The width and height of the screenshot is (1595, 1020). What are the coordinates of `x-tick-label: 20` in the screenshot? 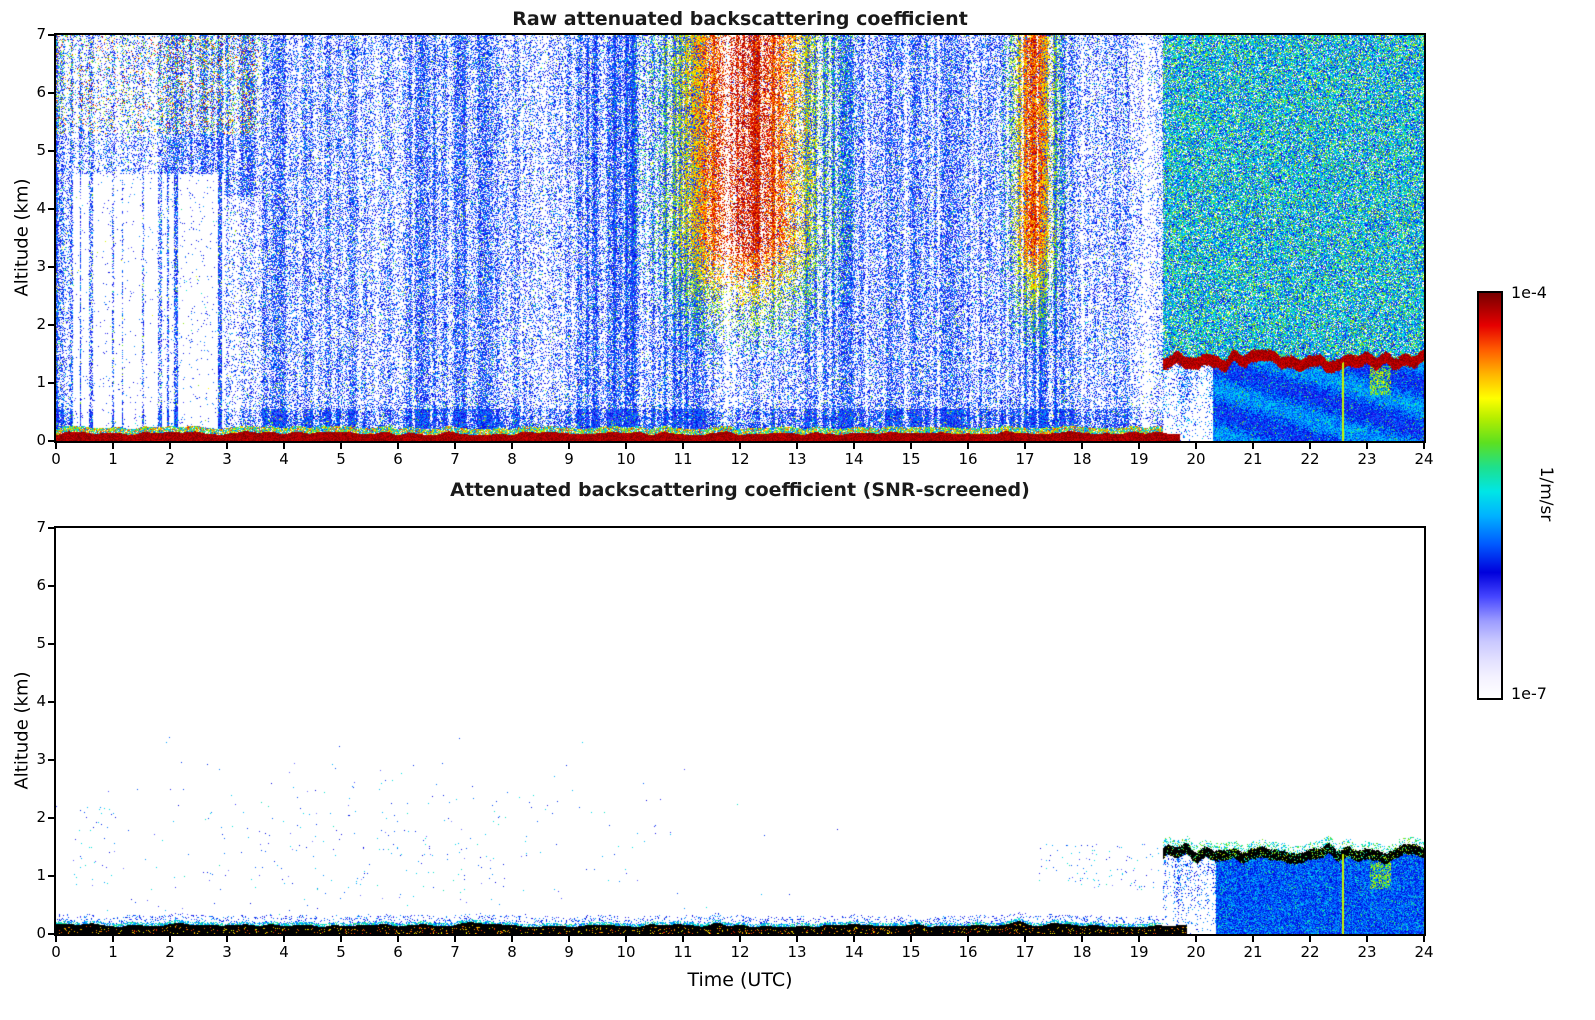 It's located at (1196, 459).